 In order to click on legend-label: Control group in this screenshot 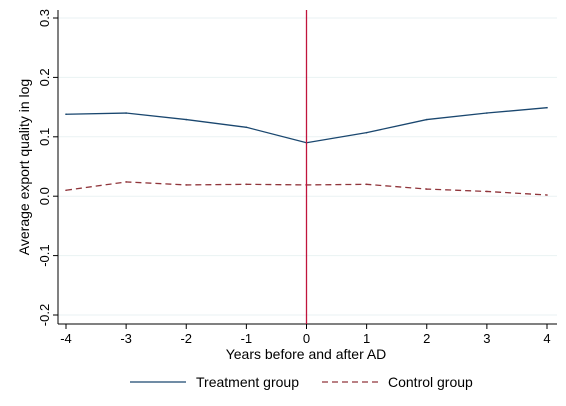, I will do `click(430, 382)`.